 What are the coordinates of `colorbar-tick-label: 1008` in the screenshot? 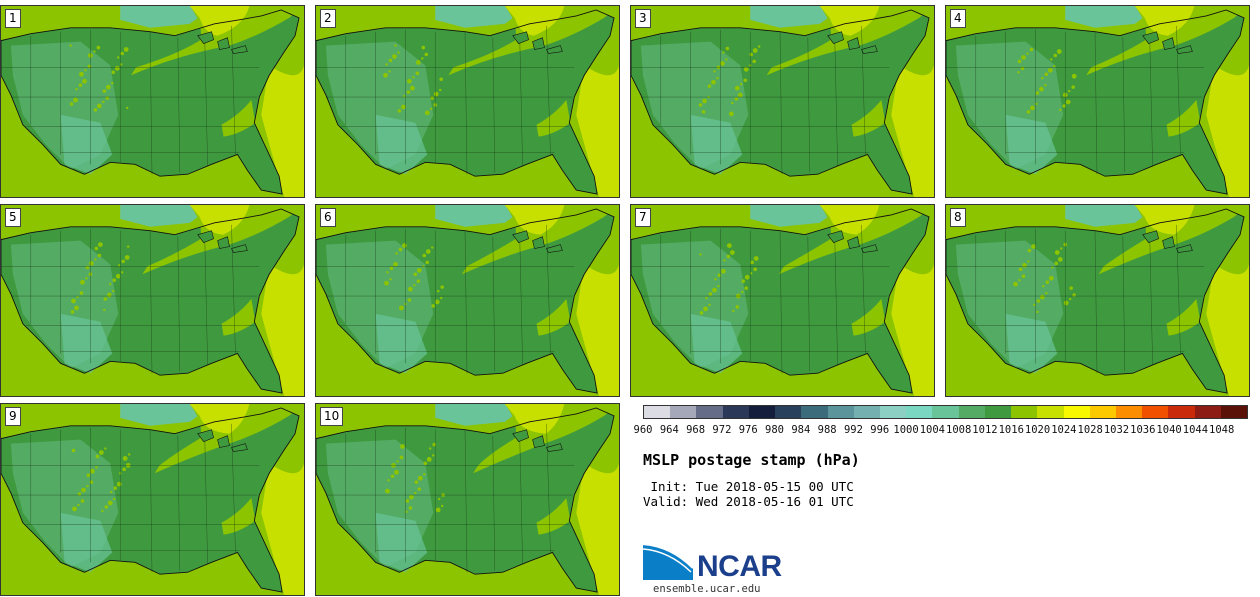 It's located at (958, 430).